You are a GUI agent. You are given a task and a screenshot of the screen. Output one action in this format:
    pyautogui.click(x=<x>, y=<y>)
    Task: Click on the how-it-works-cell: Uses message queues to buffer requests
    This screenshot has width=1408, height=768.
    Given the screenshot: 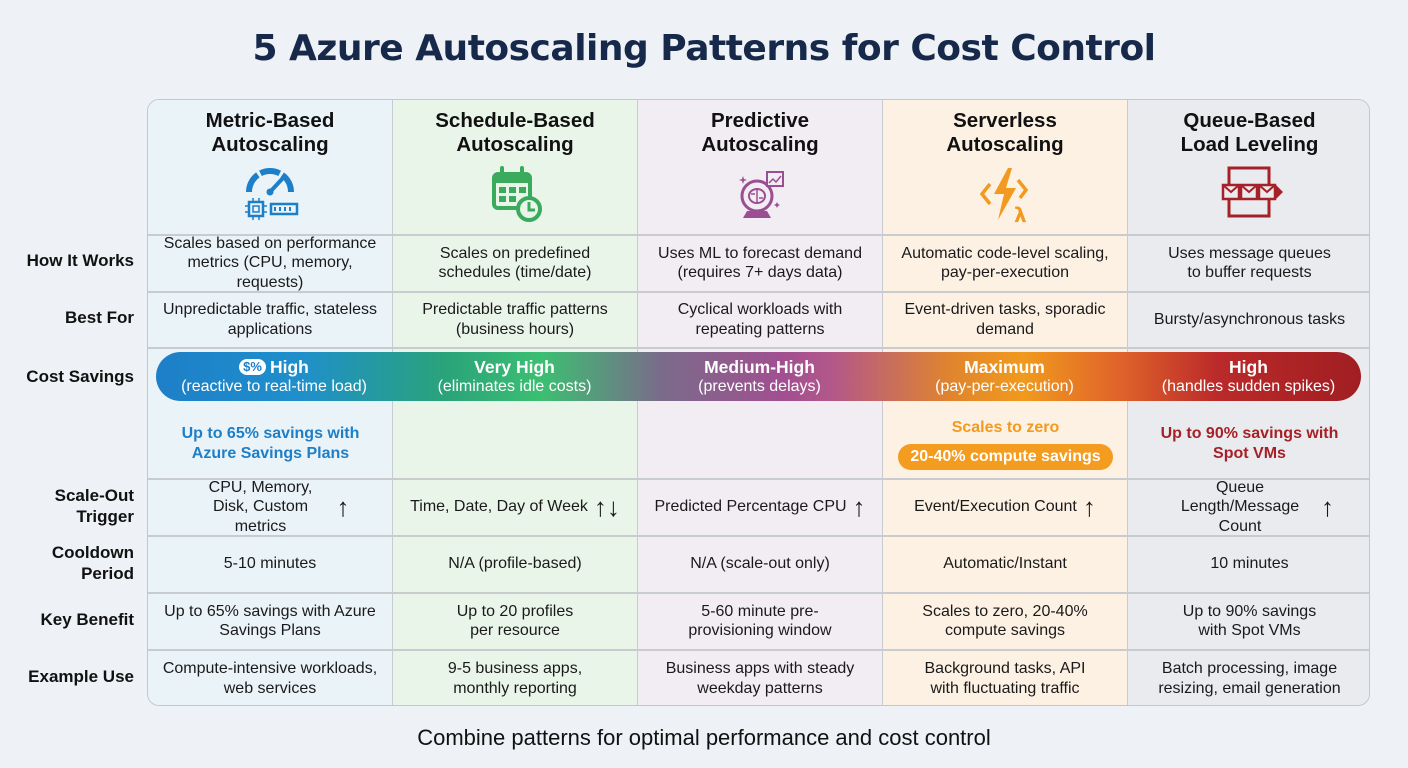 What is the action you would take?
    pyautogui.click(x=1249, y=263)
    